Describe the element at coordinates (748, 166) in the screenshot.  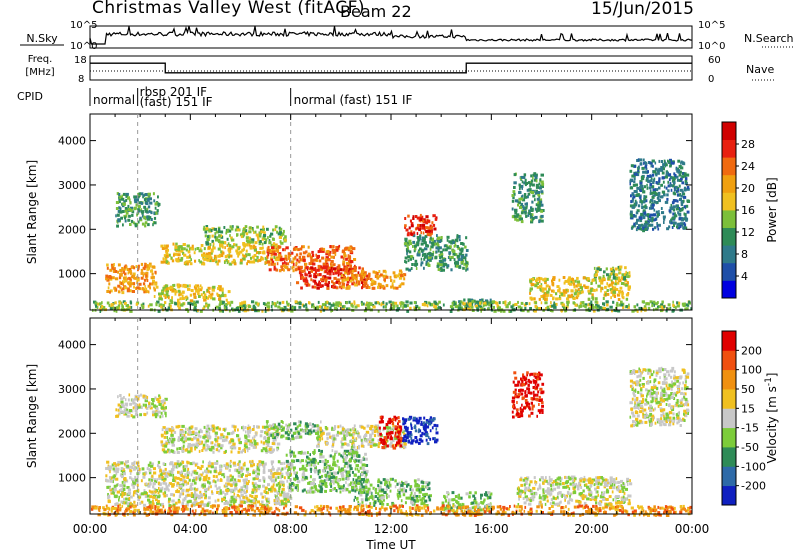
I see `power-colorbar-tick: 24` at that location.